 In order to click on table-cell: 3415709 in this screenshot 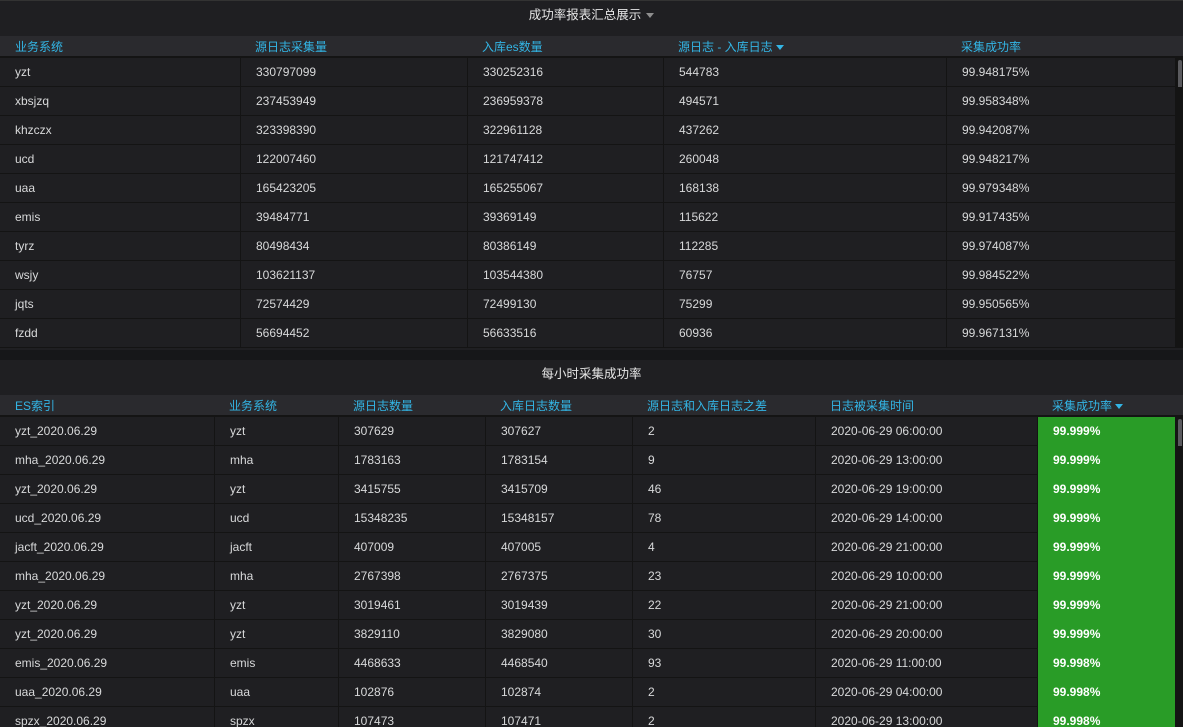, I will do `click(558, 489)`.